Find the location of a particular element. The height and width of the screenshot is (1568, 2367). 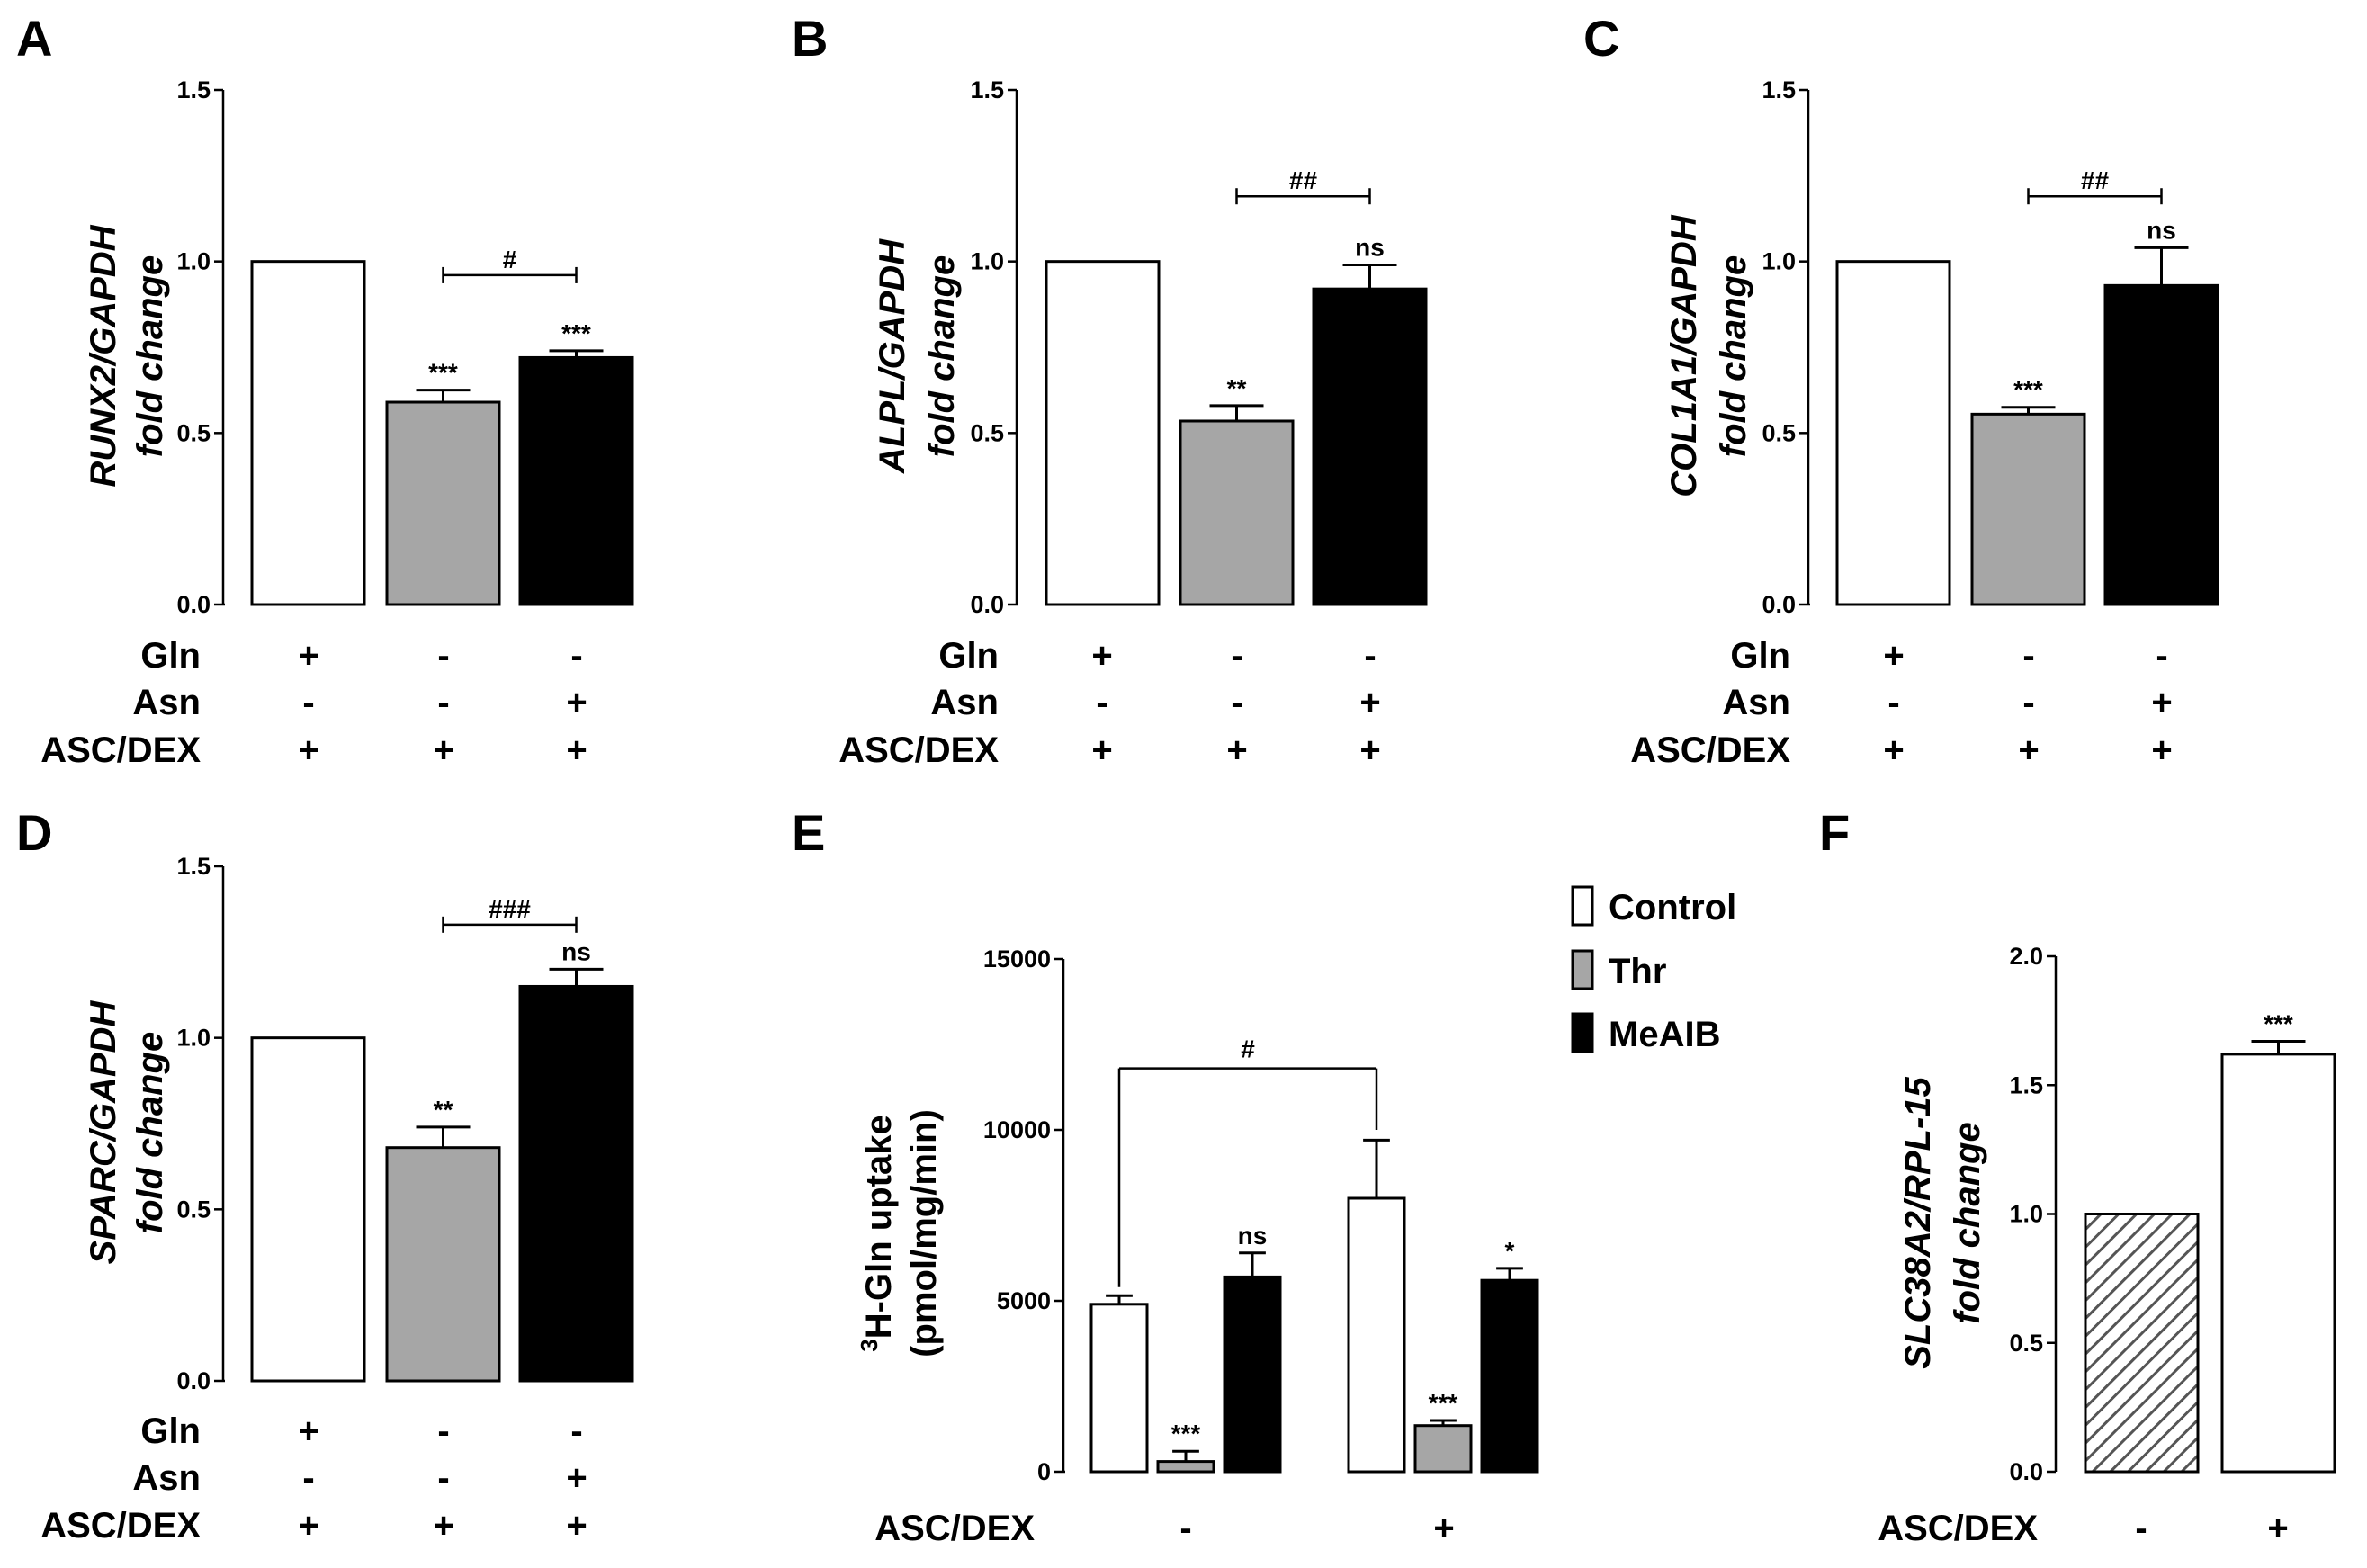

panel-e-y-label-text: H-Gln uptake is located at coordinates (879, 1227).